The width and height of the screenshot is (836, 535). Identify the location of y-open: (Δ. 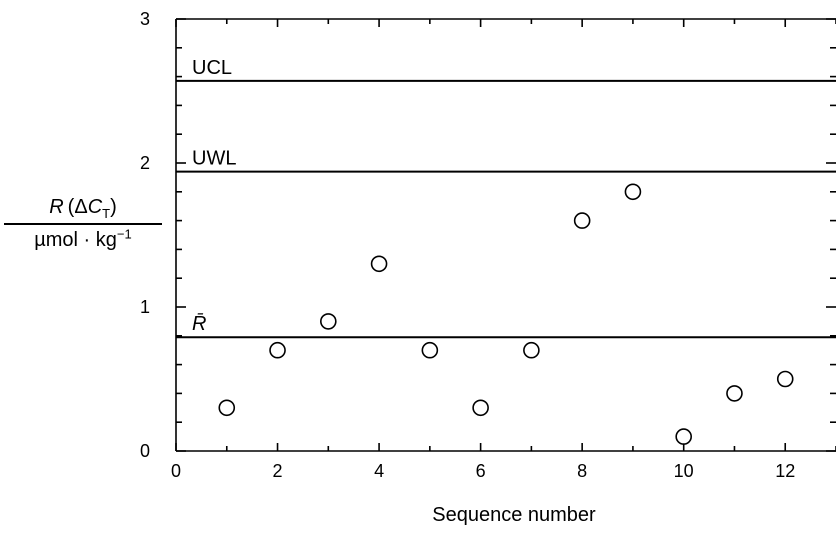
(77, 207).